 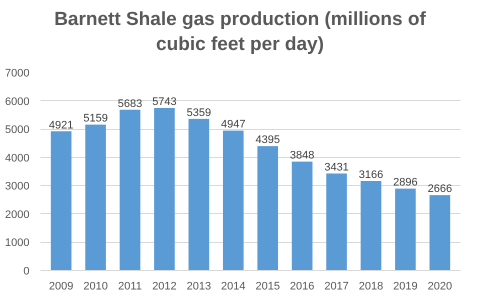 What do you see at coordinates (17, 158) in the screenshot?
I see `y-tick-label: 4000` at bounding box center [17, 158].